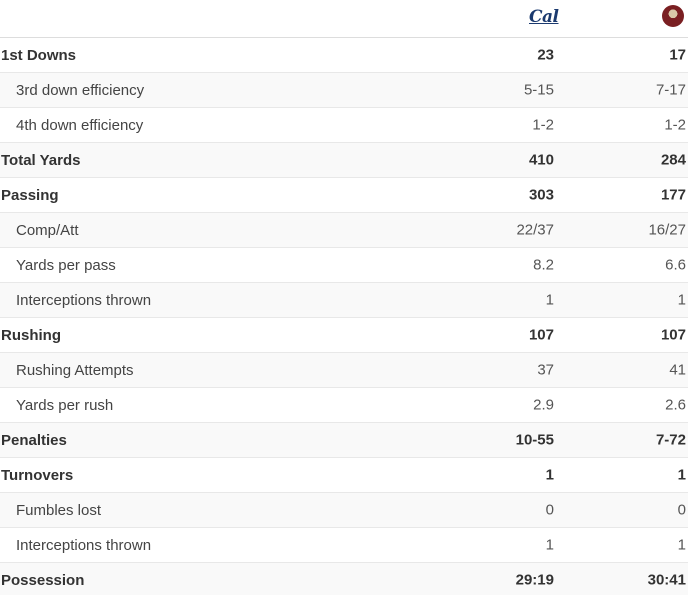 This screenshot has width=688, height=595. What do you see at coordinates (666, 580) in the screenshot?
I see `team-b-value: 30:41` at bounding box center [666, 580].